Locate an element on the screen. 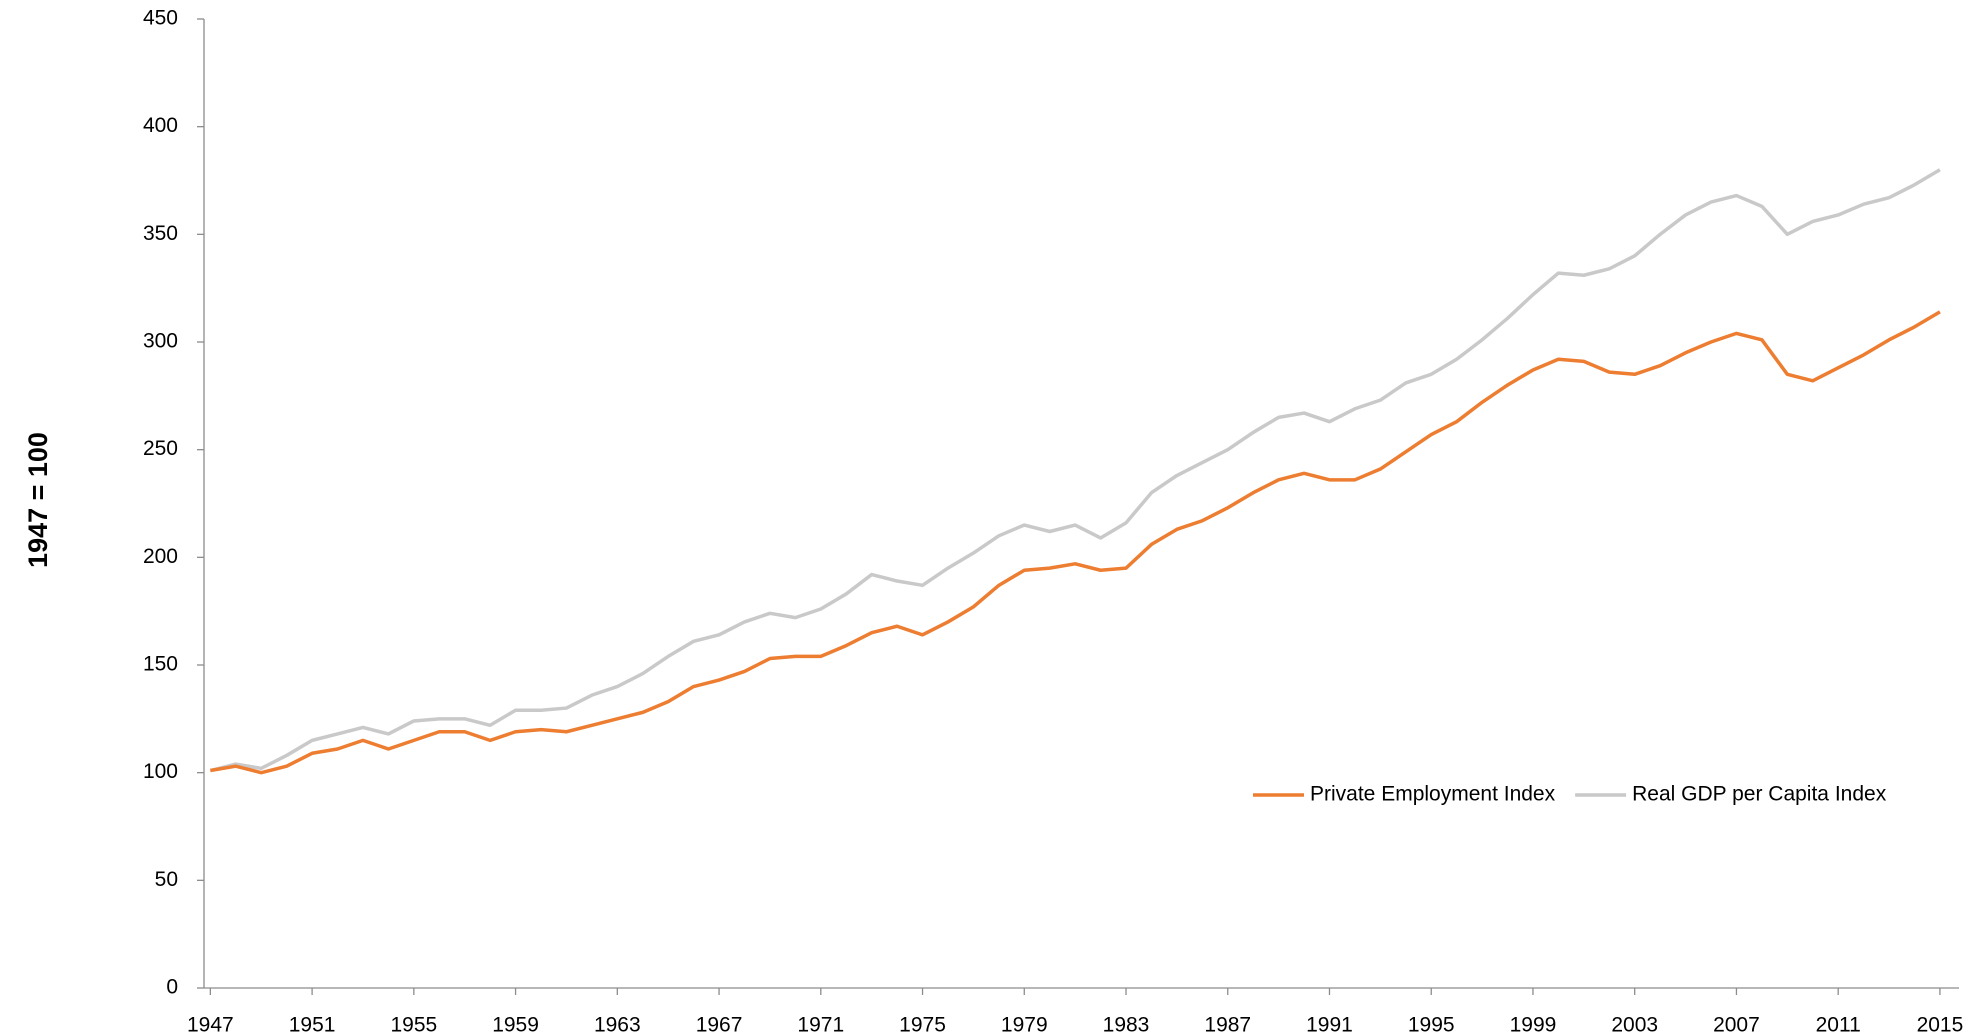 This screenshot has height=1036, width=1985. x-tick-label: 1955 is located at coordinates (413, 1025).